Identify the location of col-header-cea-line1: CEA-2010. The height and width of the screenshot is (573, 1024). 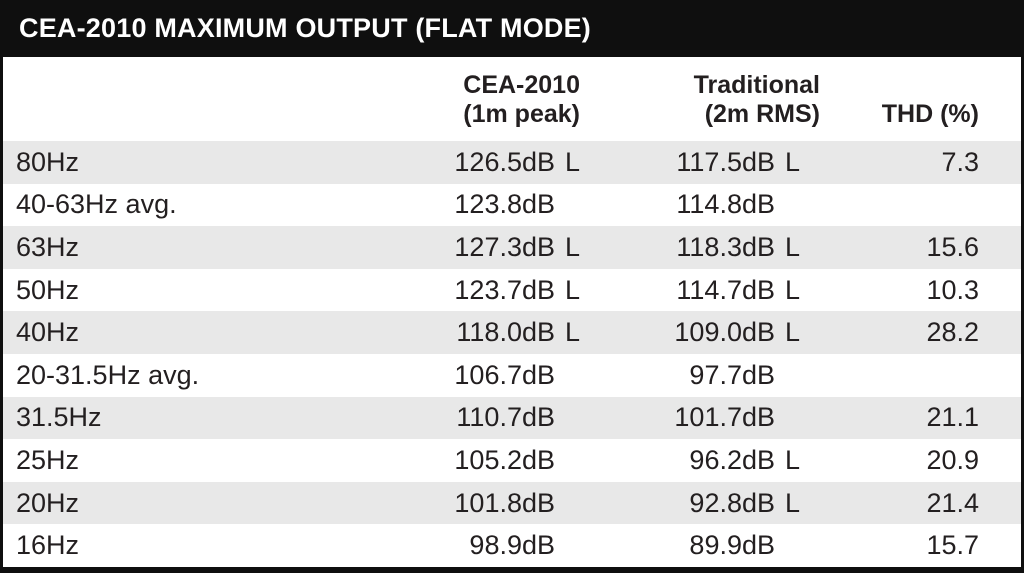
(521, 85).